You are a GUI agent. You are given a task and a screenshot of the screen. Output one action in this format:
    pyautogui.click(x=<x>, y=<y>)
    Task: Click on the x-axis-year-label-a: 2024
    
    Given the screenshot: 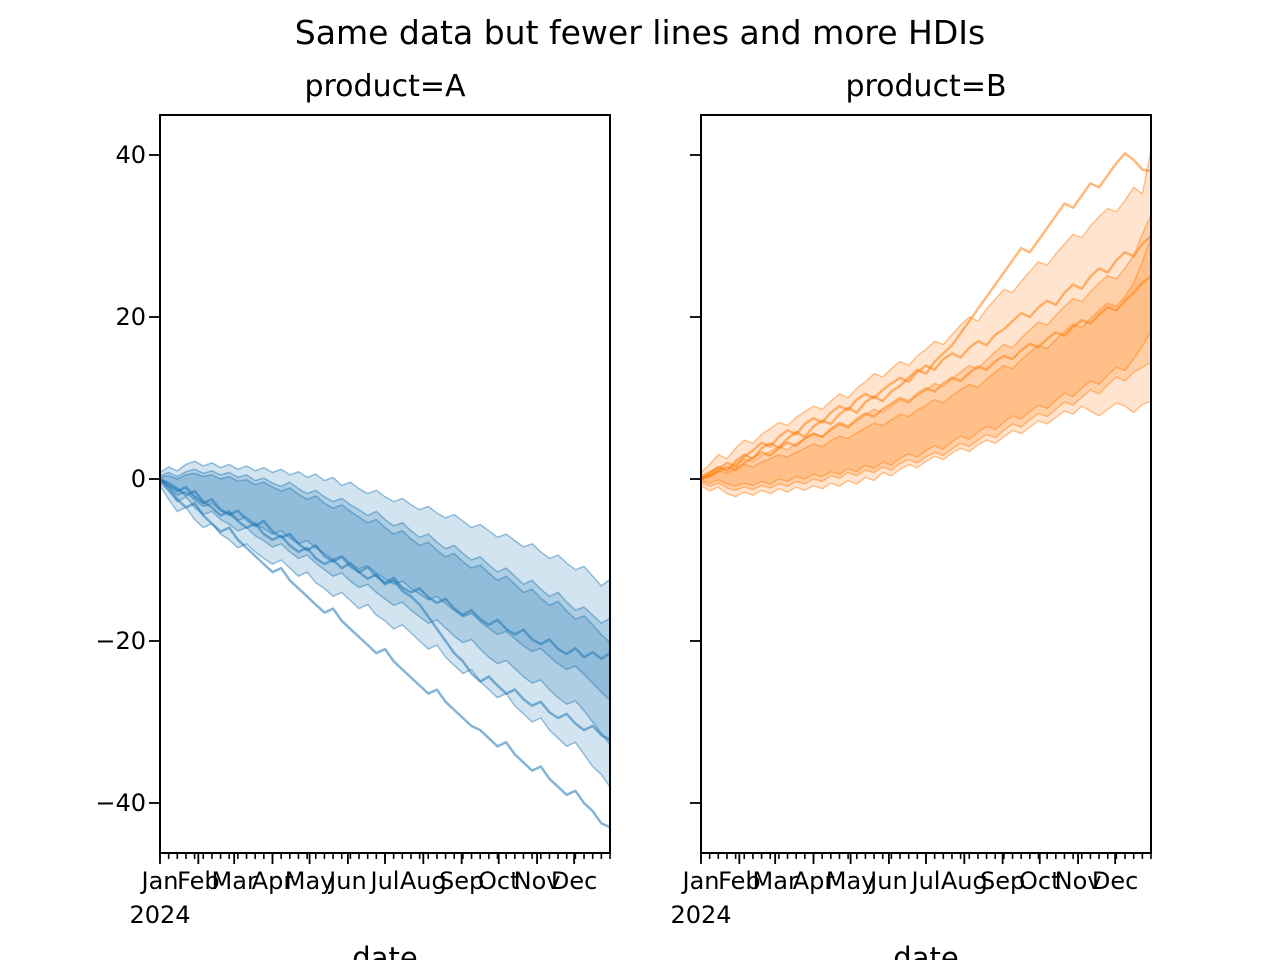 What is the action you would take?
    pyautogui.click(x=160, y=915)
    